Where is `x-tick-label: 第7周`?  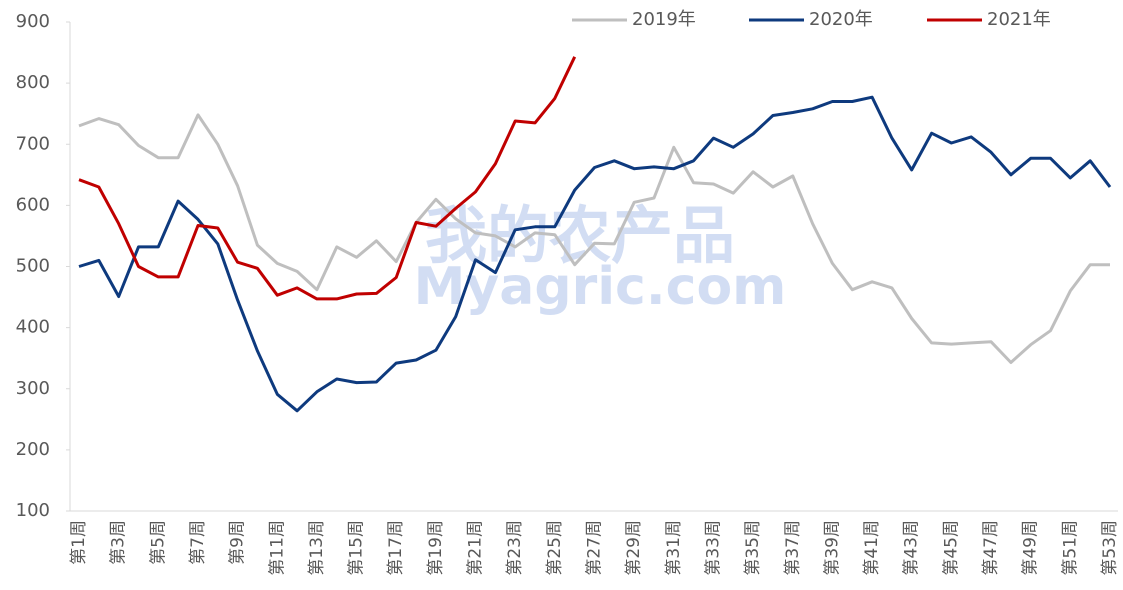
x-tick-label: 第7周 is located at coordinates (198, 542).